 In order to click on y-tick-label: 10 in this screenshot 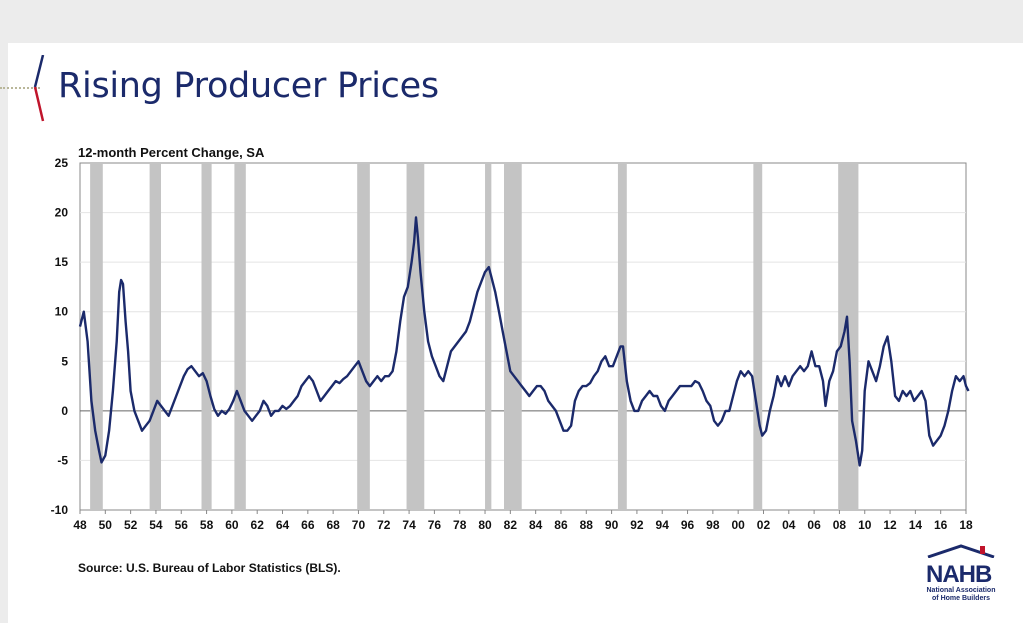, I will do `click(62, 312)`.